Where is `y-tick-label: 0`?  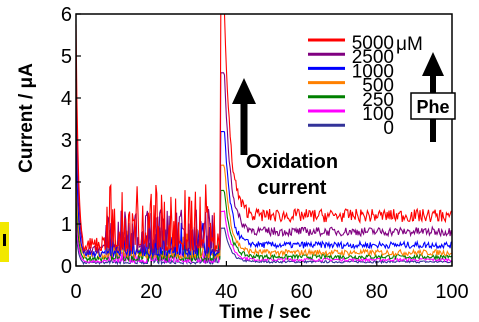
y-tick-label: 0 is located at coordinates (66, 267).